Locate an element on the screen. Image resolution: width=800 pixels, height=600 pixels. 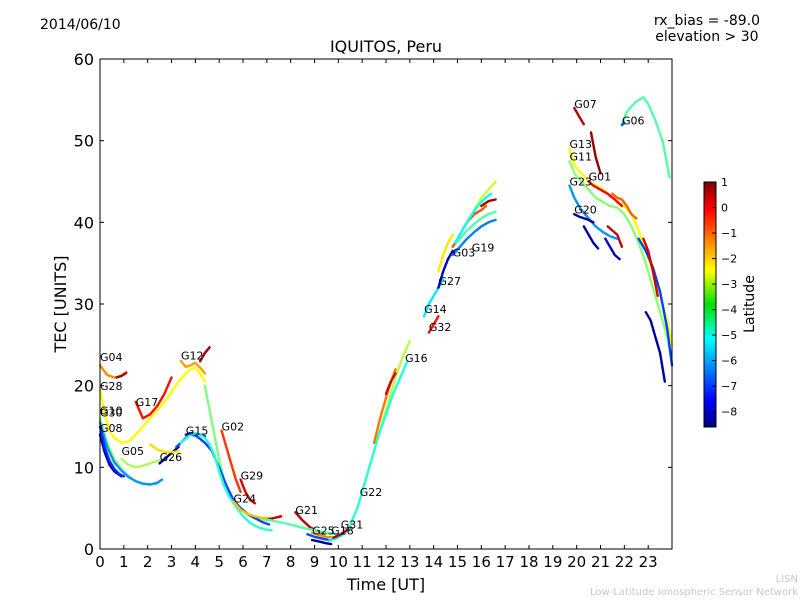
x-tick-label: 12 is located at coordinates (385, 562).